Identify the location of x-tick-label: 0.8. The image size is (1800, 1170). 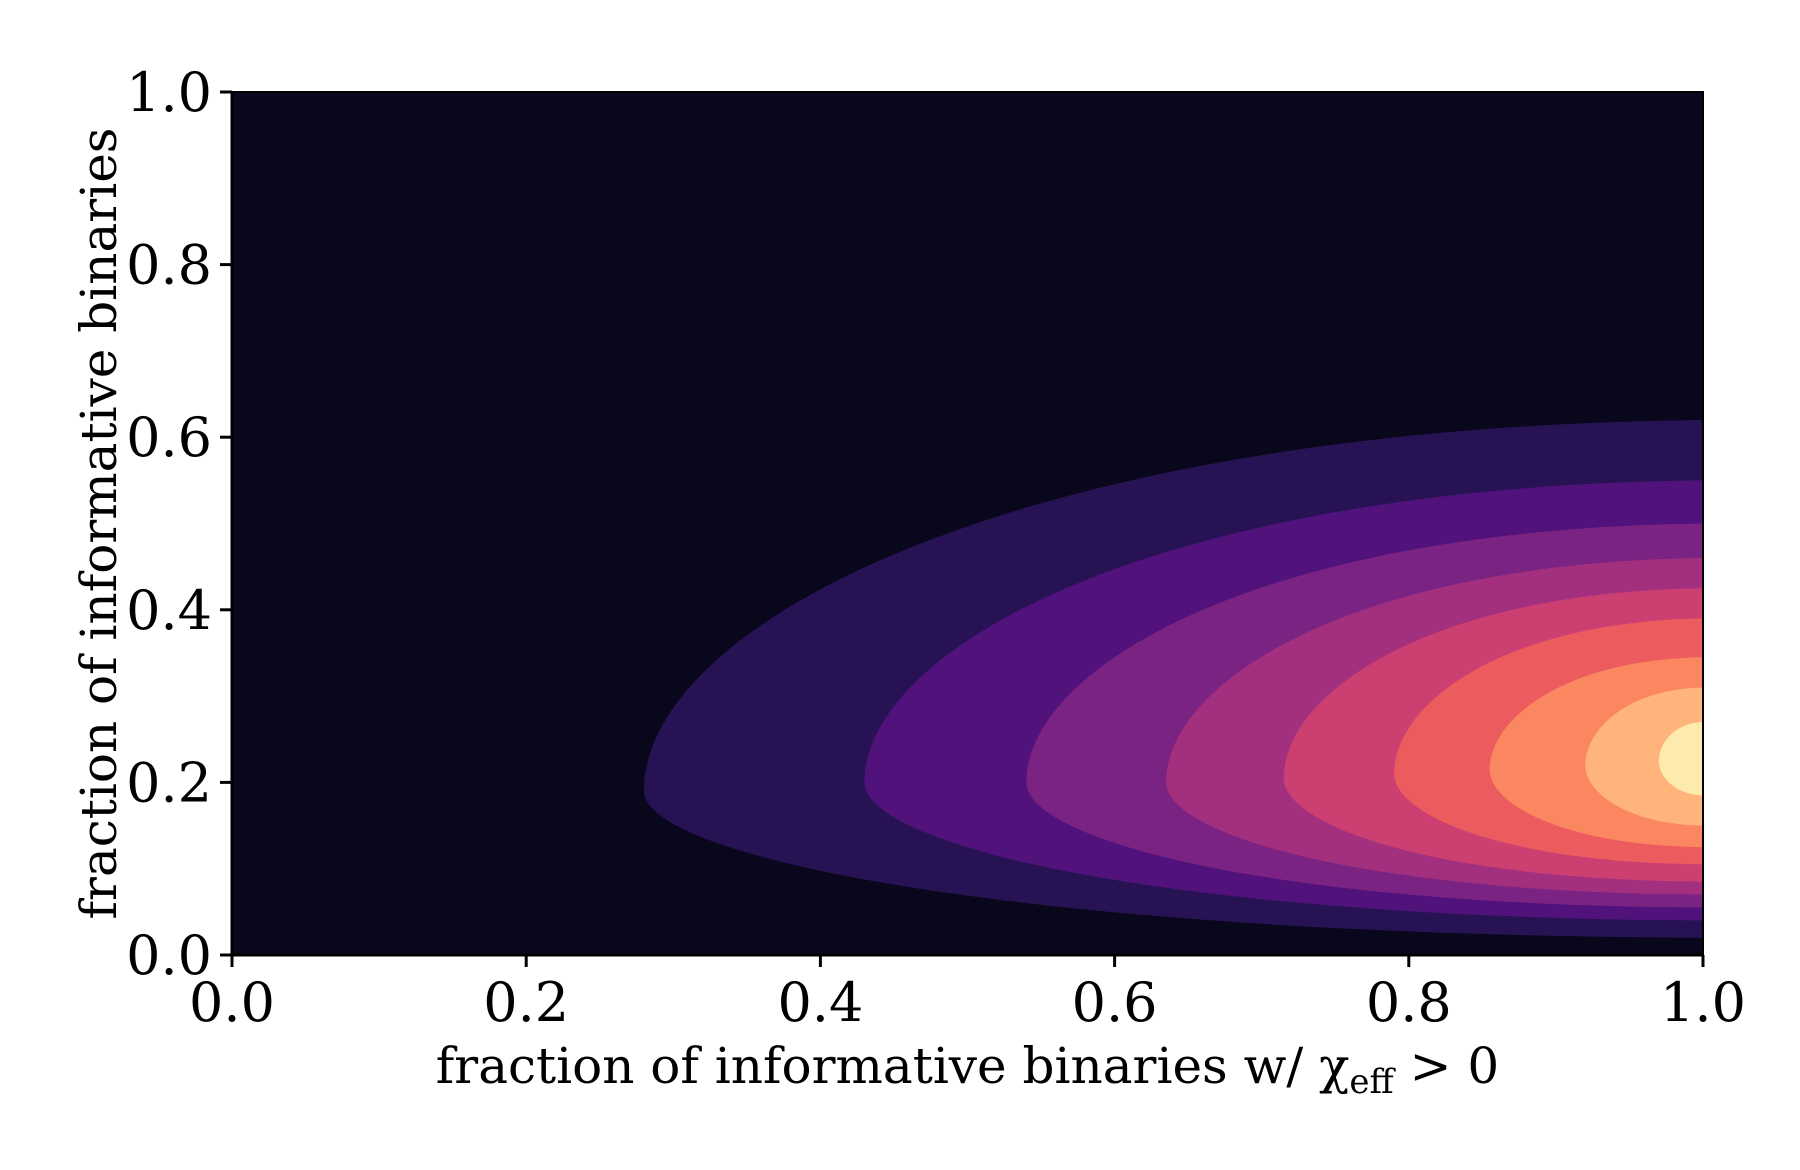
(1409, 1002).